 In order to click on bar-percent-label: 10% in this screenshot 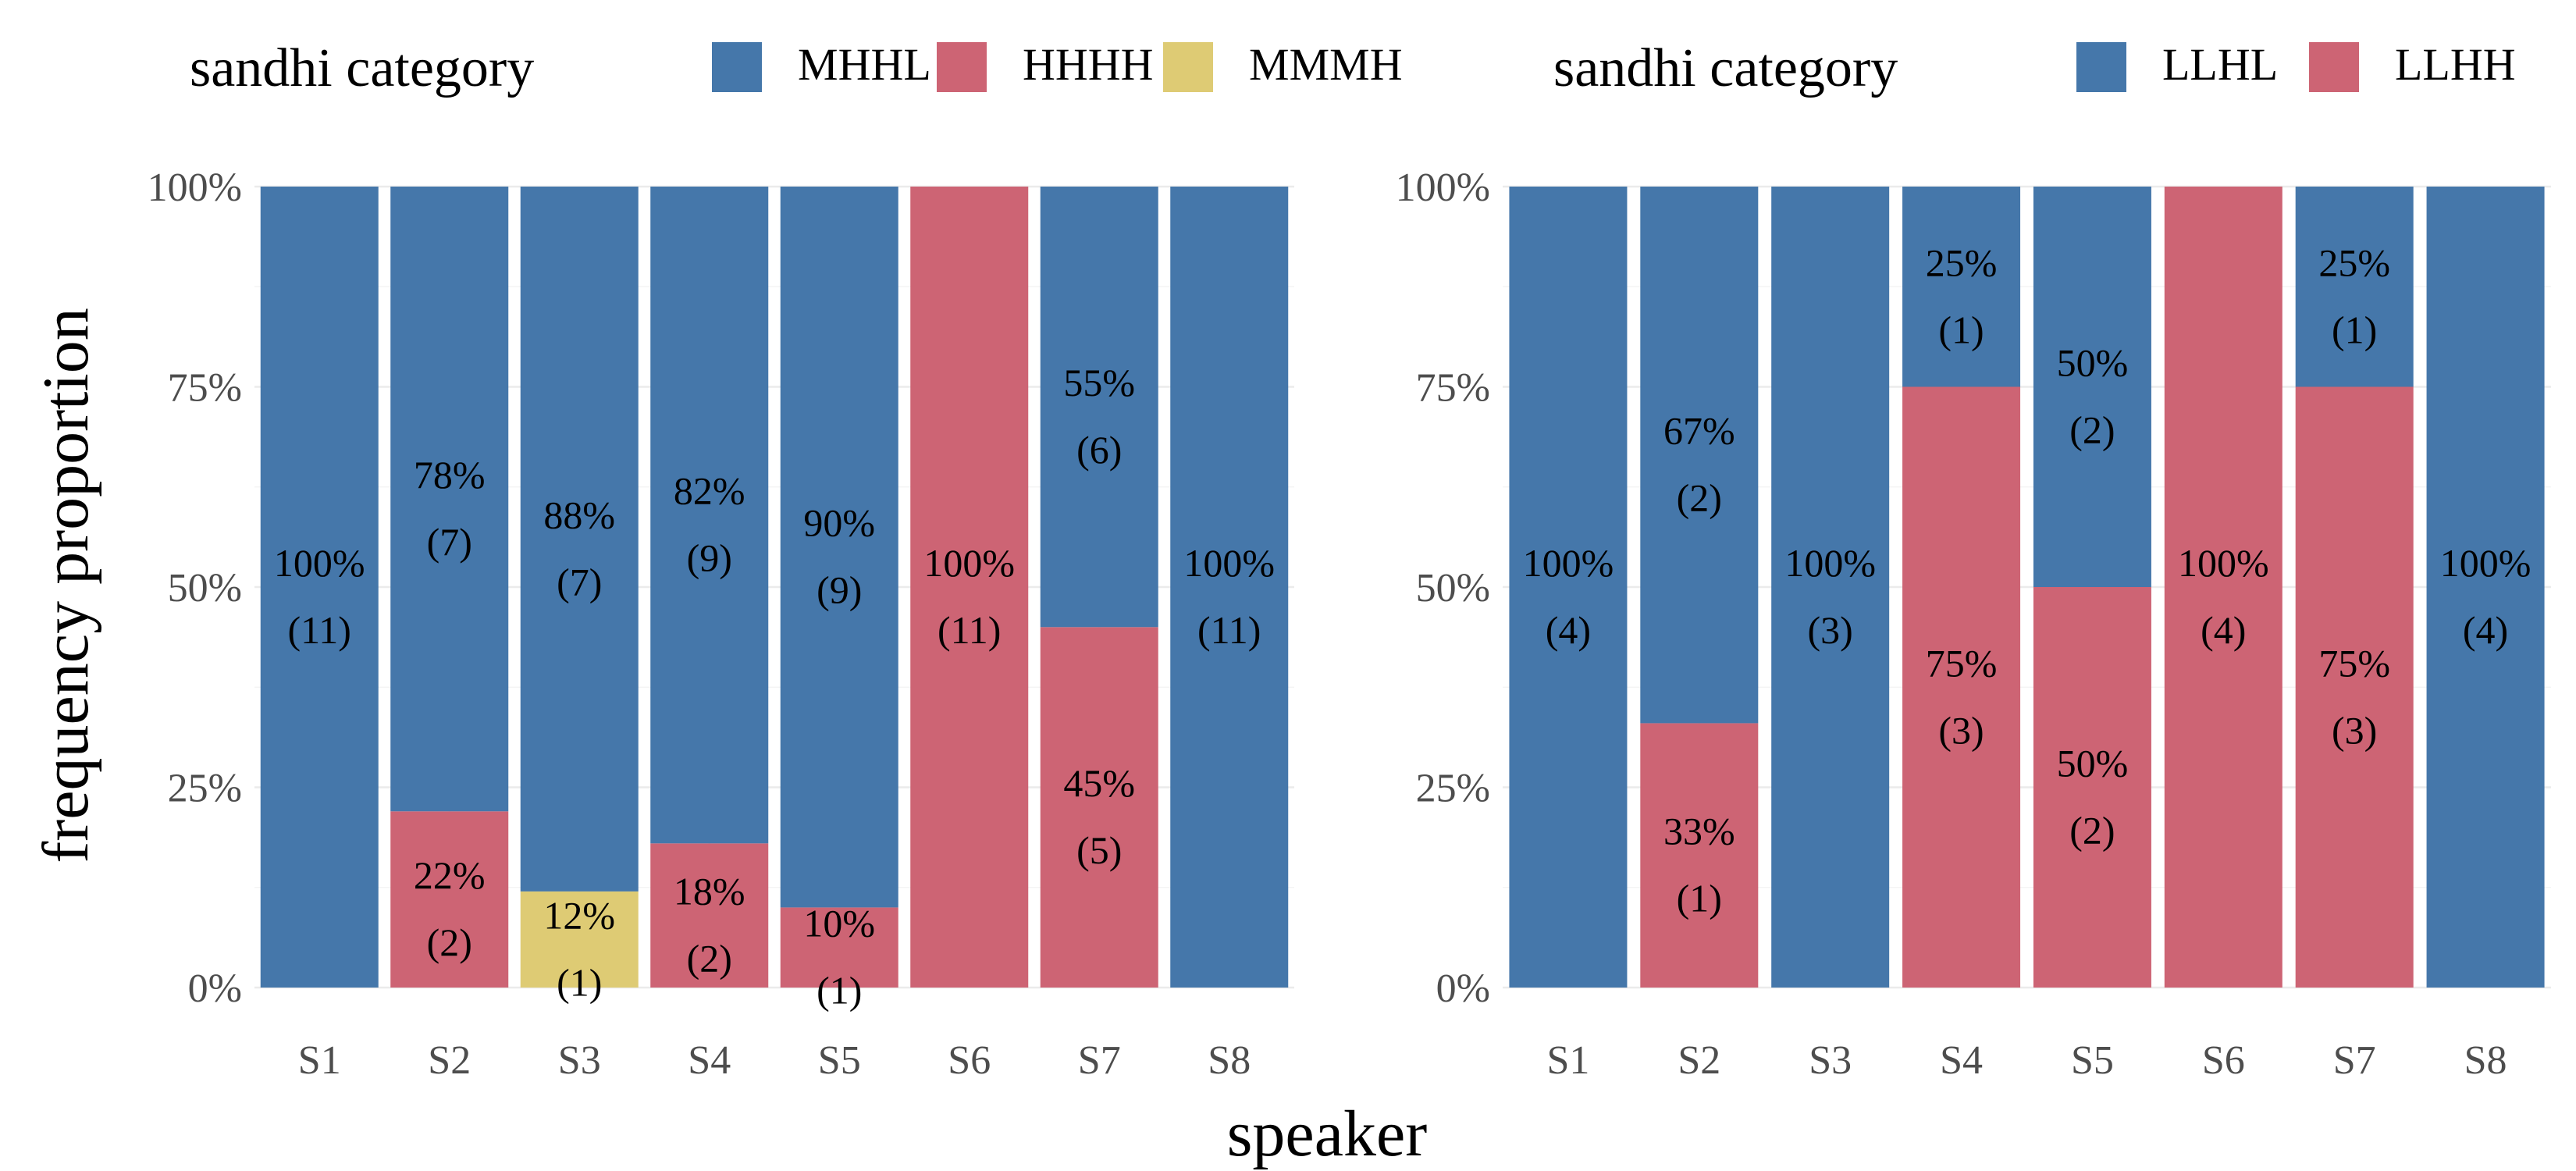, I will do `click(839, 923)`.